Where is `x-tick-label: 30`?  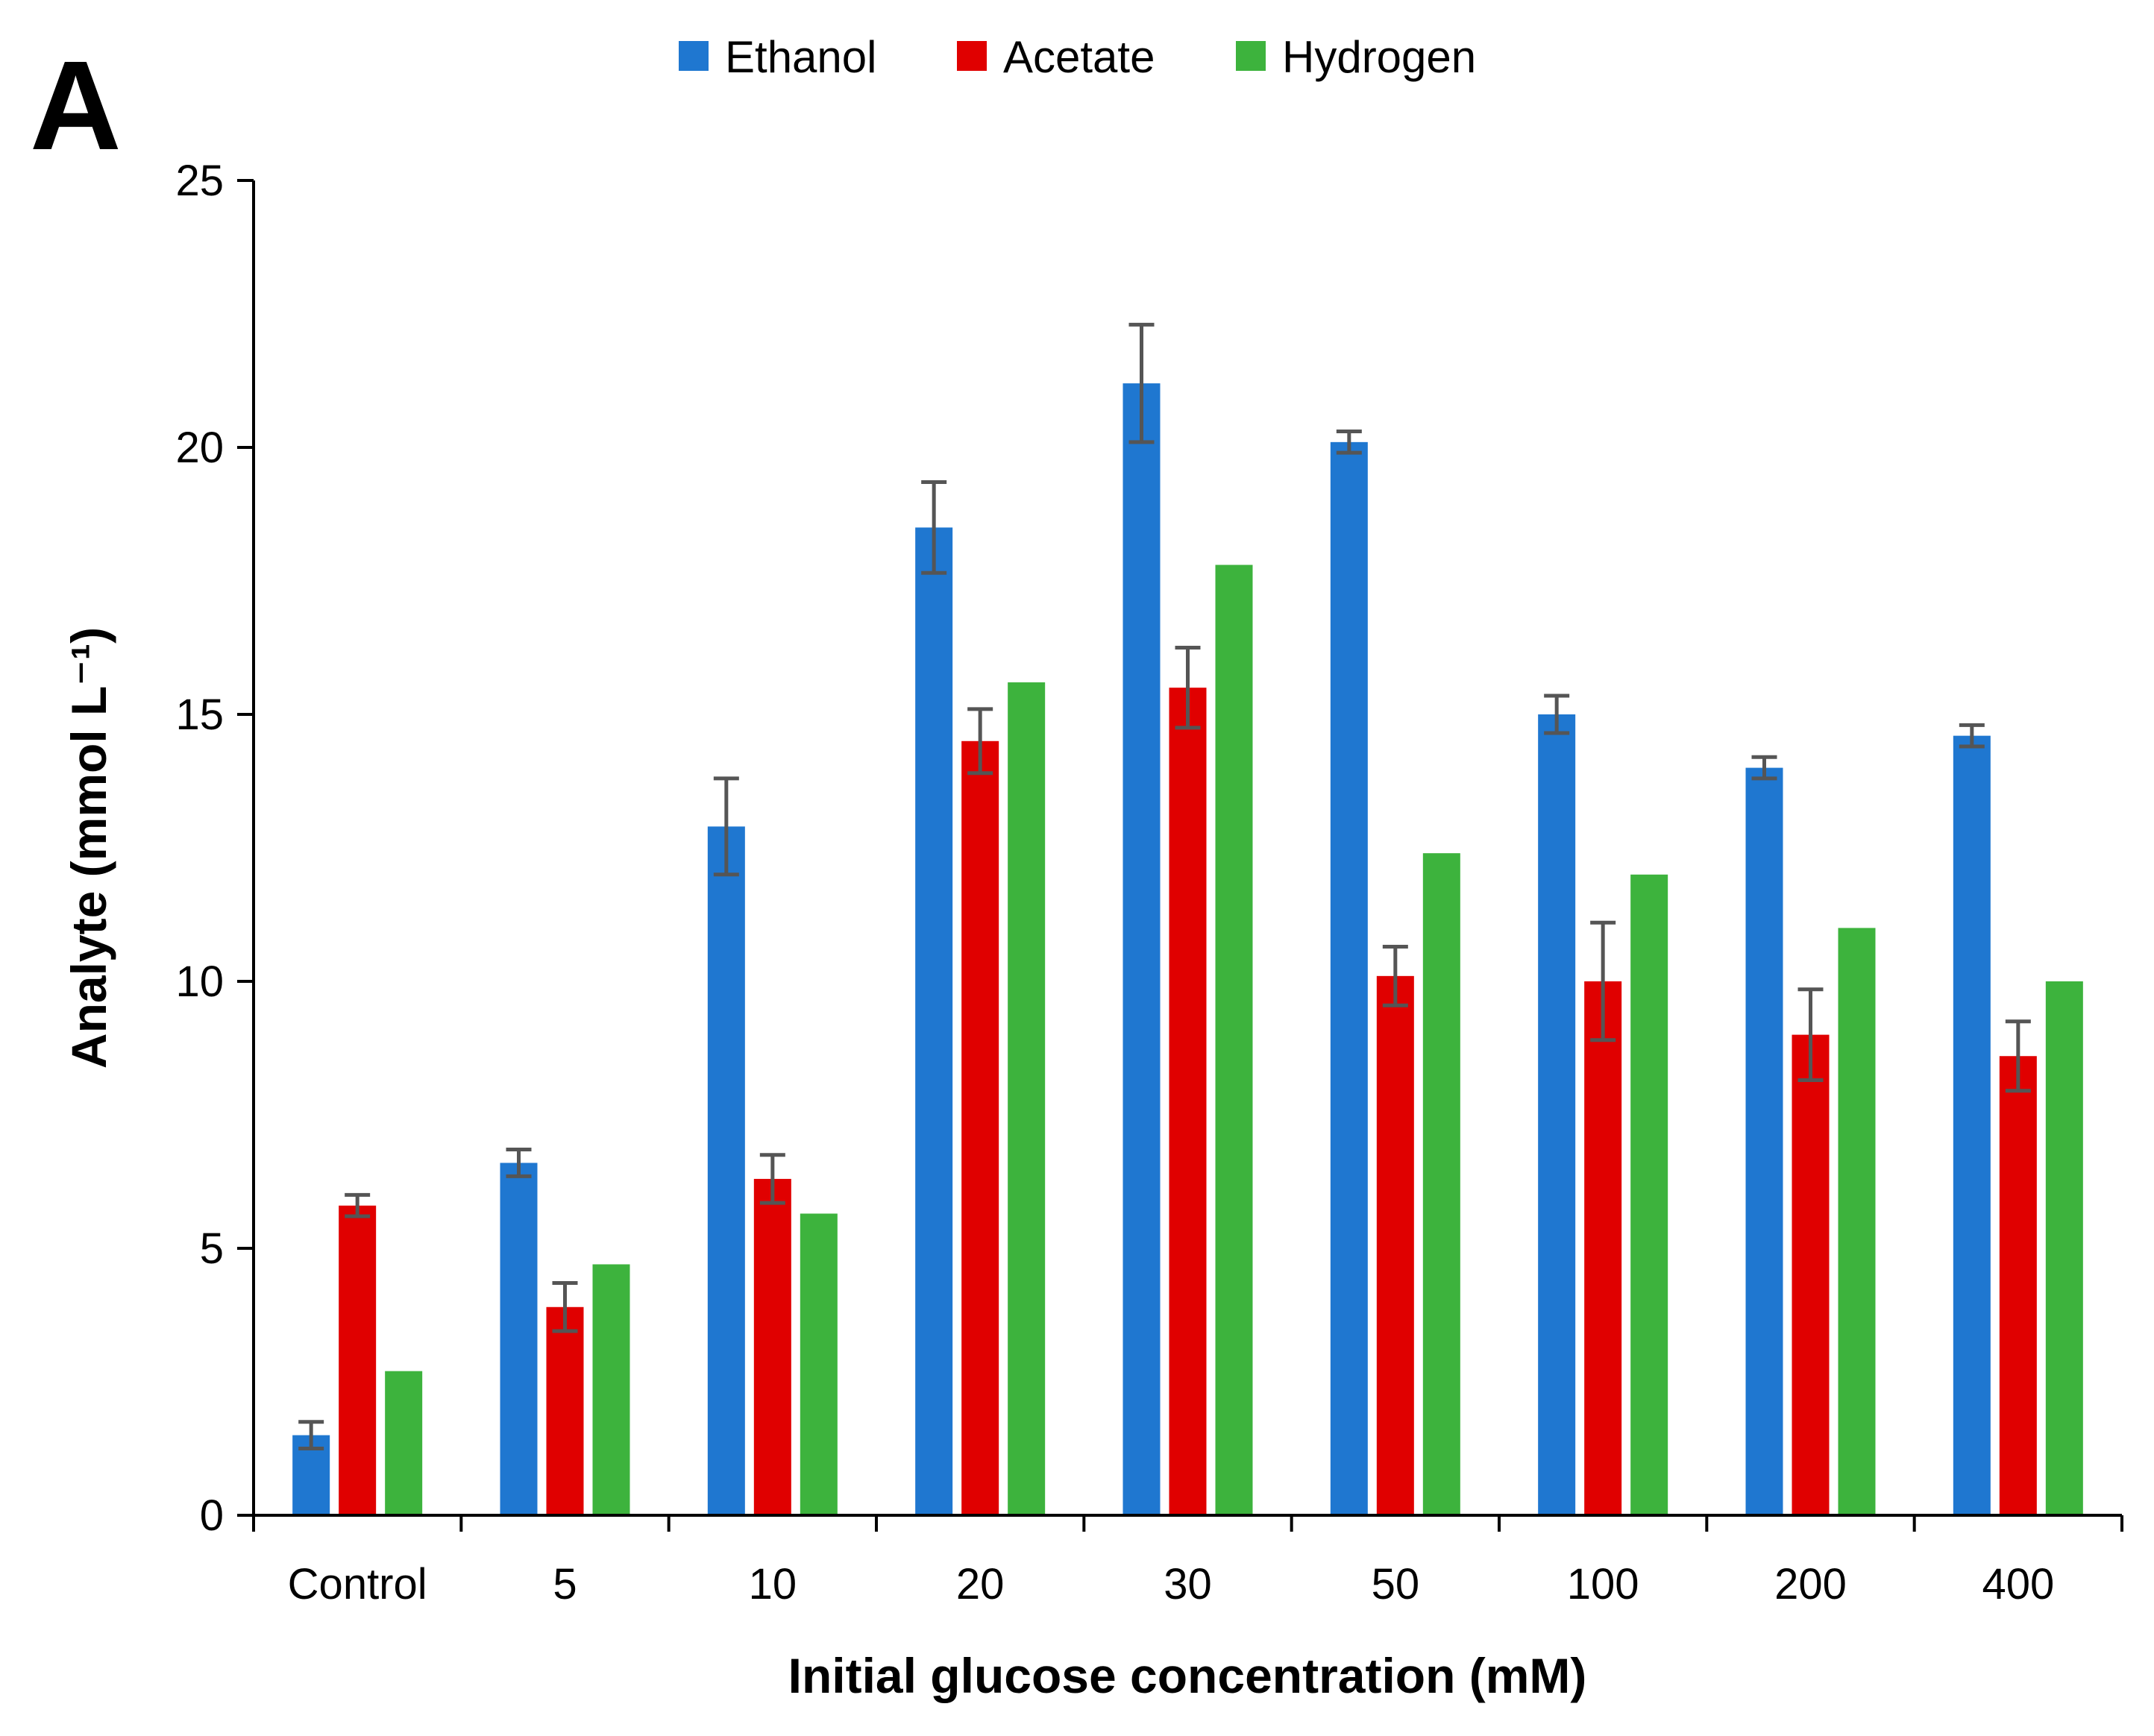
x-tick-label: 30 is located at coordinates (1188, 1584).